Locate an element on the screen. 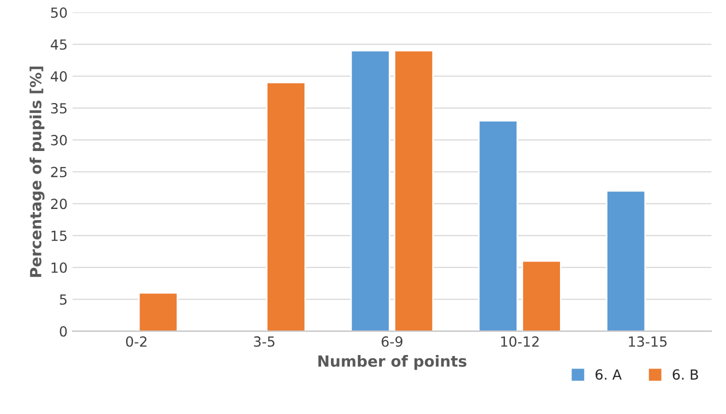 This screenshot has width=726, height=414. x-tick-label: 3-5 is located at coordinates (264, 341).